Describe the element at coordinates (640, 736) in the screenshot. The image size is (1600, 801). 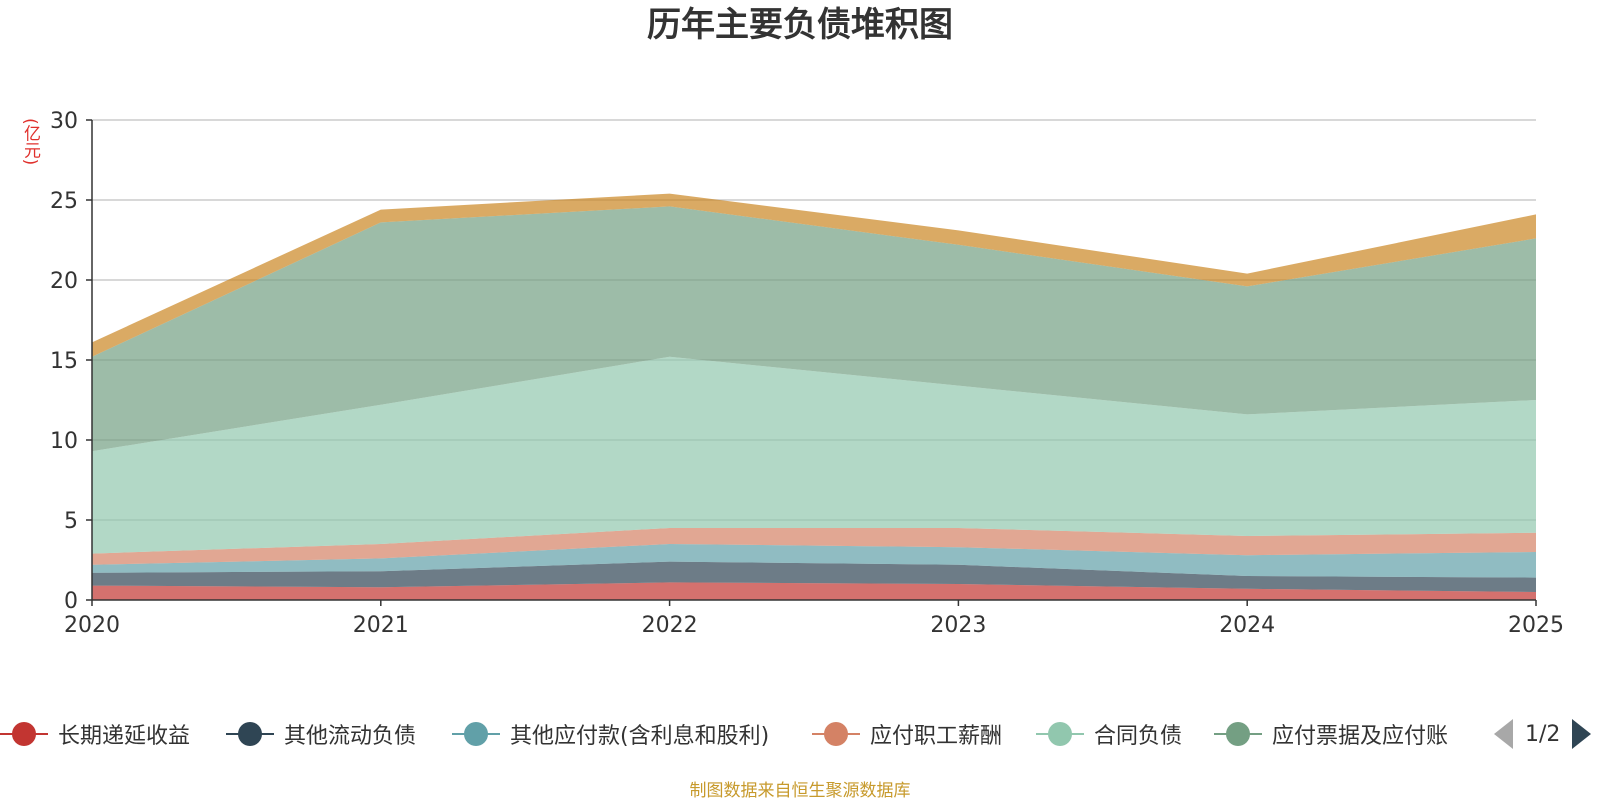
I see `legend-label: 其他应付款(含利息和股利)` at that location.